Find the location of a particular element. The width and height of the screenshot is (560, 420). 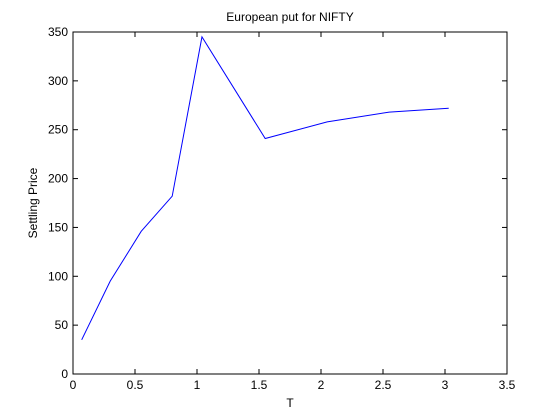

x-tick-label: 3 is located at coordinates (445, 385).